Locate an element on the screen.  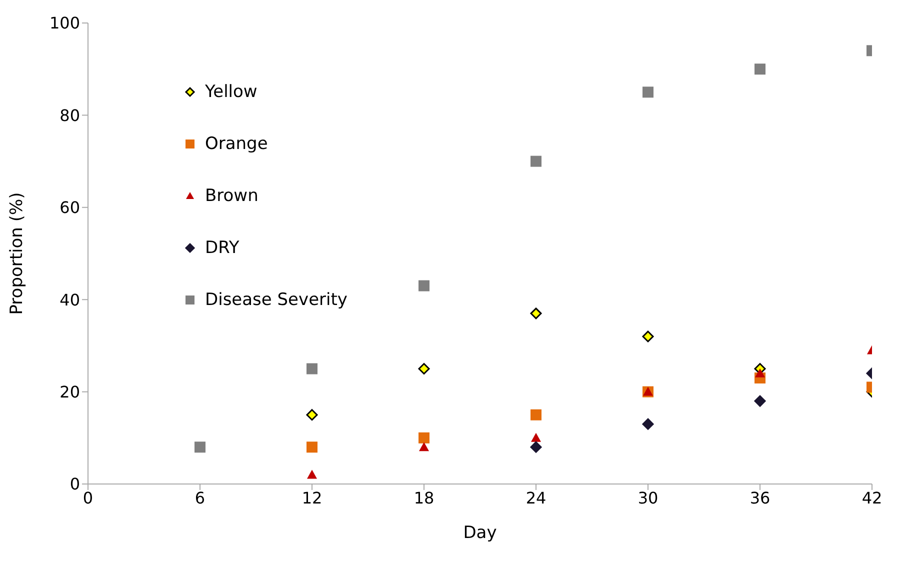
x-tick-label: 30 is located at coordinates (648, 498).